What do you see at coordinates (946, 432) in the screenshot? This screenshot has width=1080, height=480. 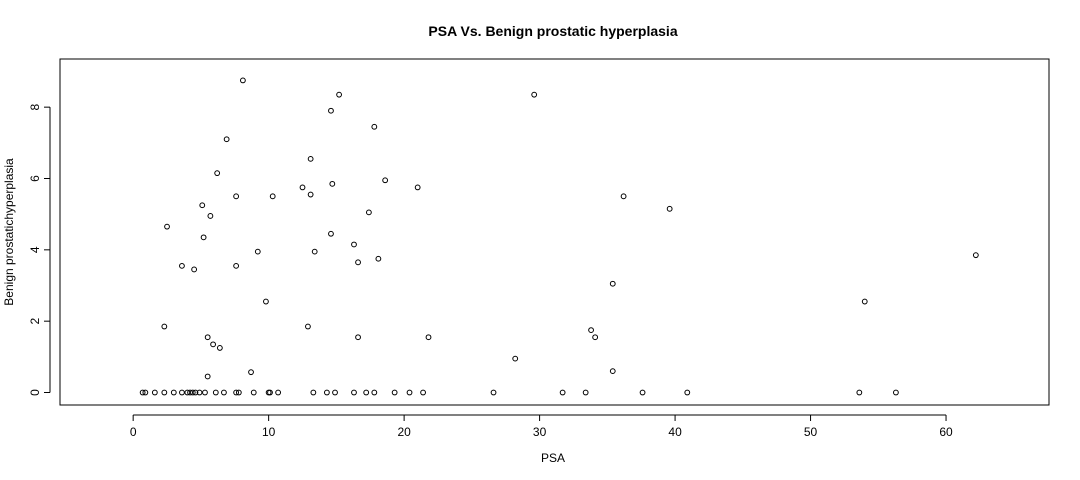 I see `x-tick-label: 60` at bounding box center [946, 432].